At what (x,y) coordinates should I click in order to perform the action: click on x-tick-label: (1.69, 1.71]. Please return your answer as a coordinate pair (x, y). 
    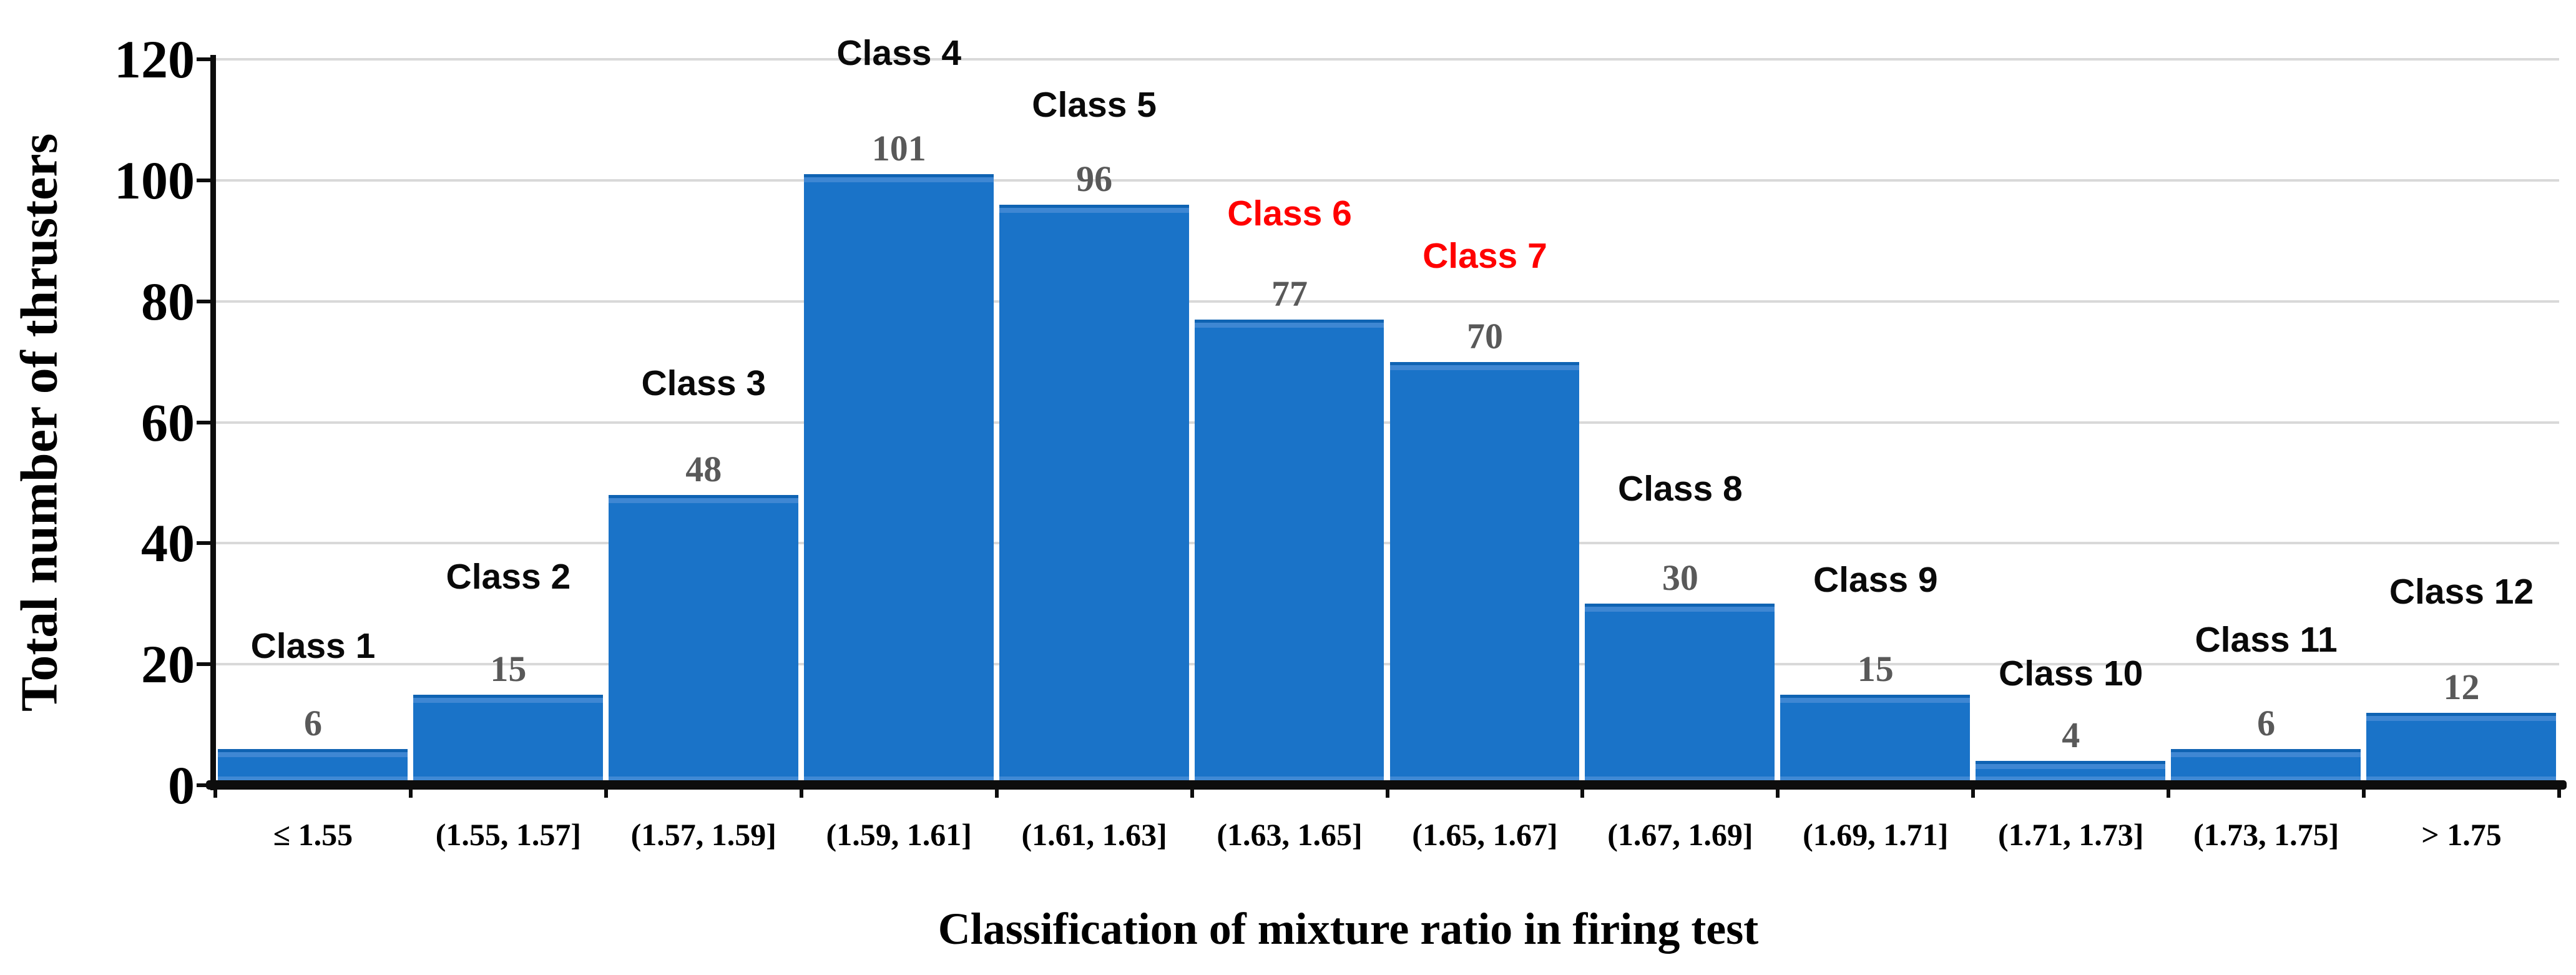
    Looking at the image, I should click on (1876, 834).